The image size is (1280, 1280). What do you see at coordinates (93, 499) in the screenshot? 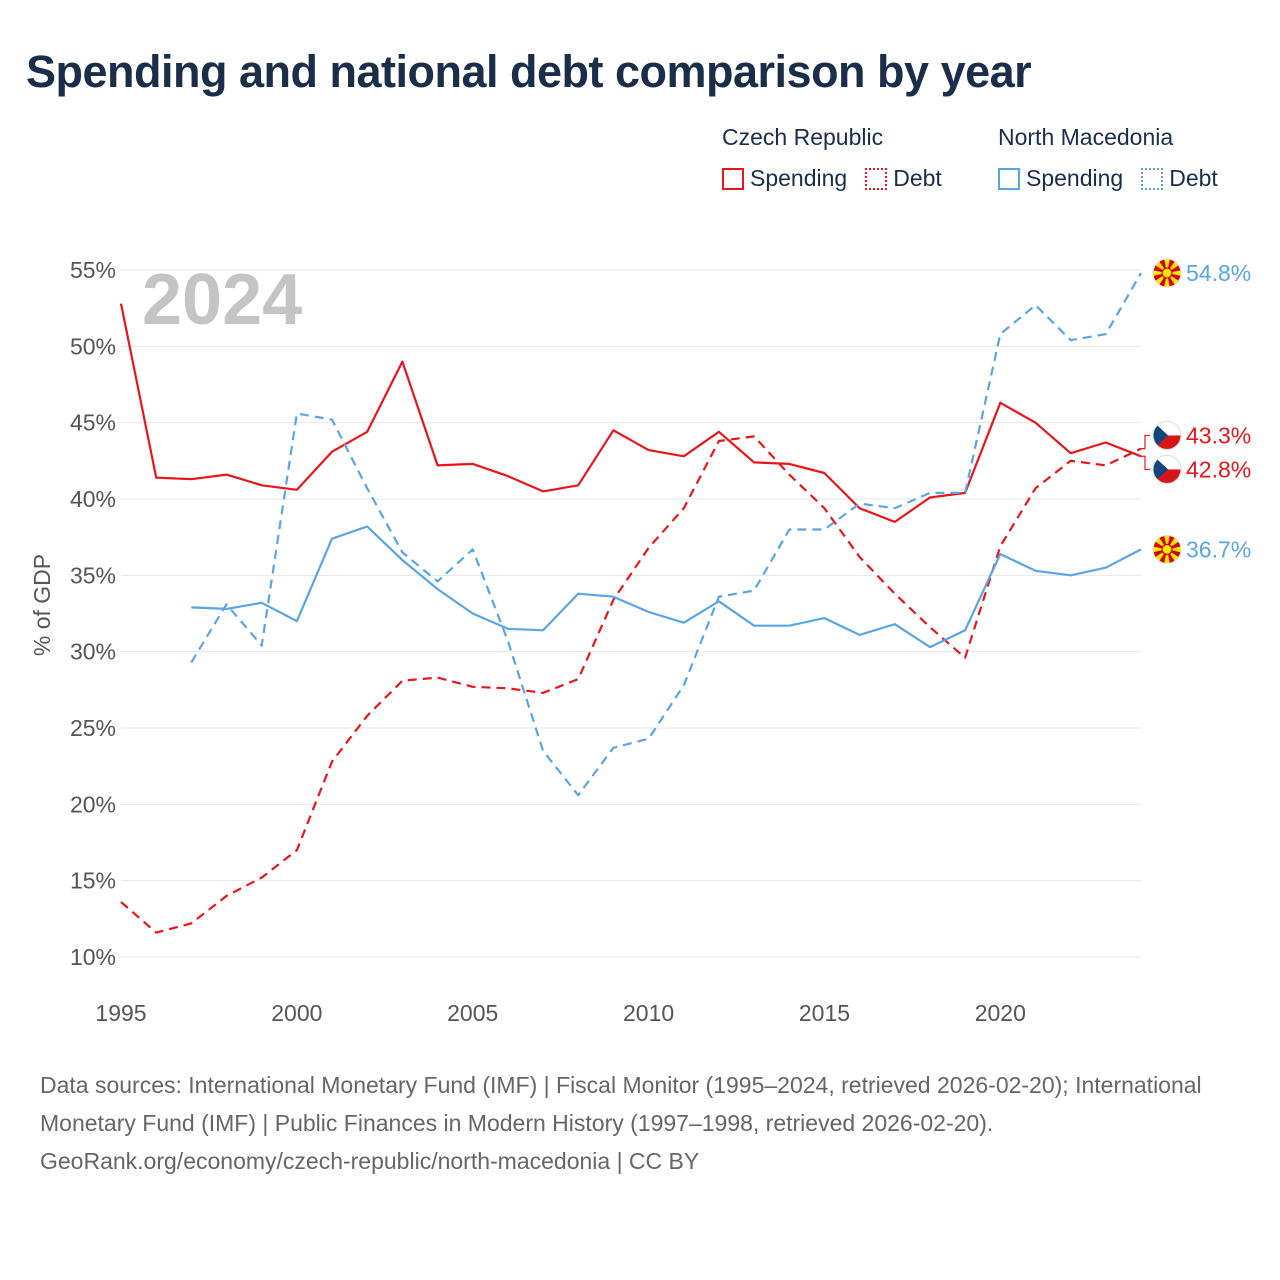
I see `y-tick-label: 40%` at bounding box center [93, 499].